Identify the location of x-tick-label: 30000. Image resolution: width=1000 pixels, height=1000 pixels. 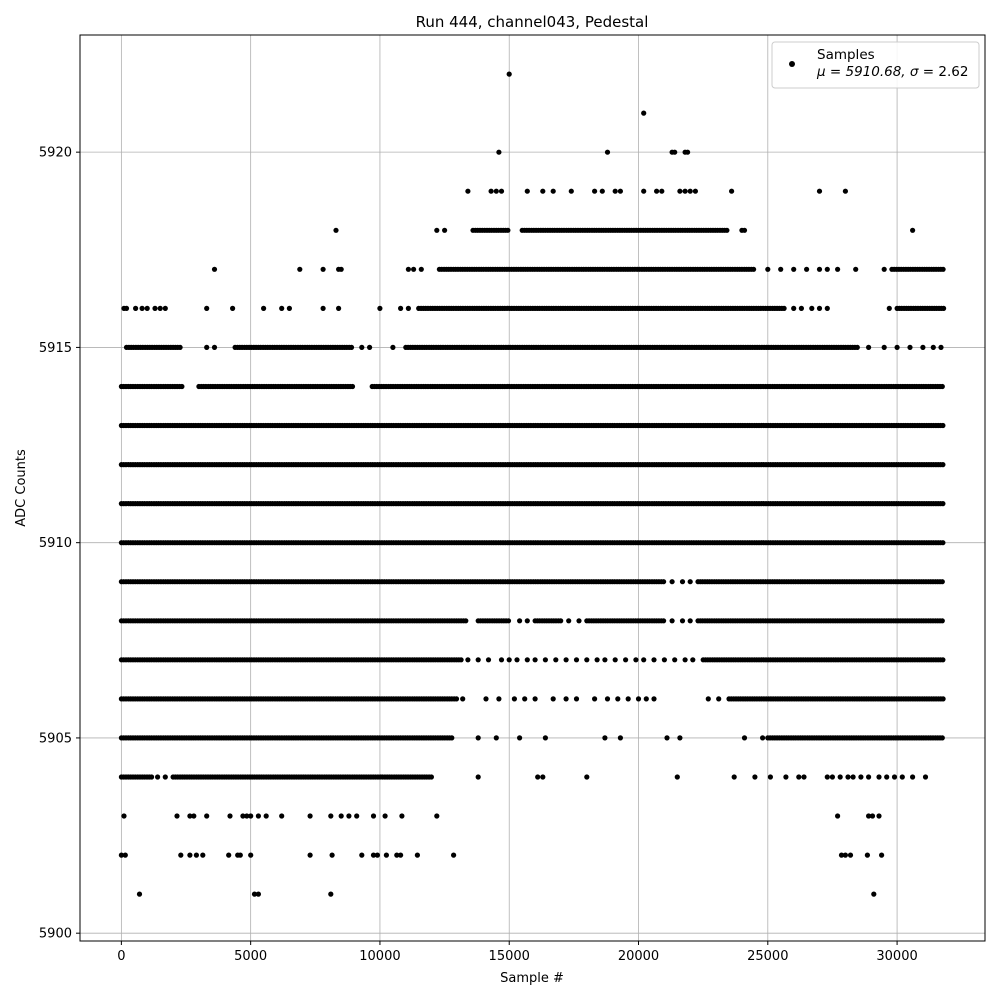
(896, 956).